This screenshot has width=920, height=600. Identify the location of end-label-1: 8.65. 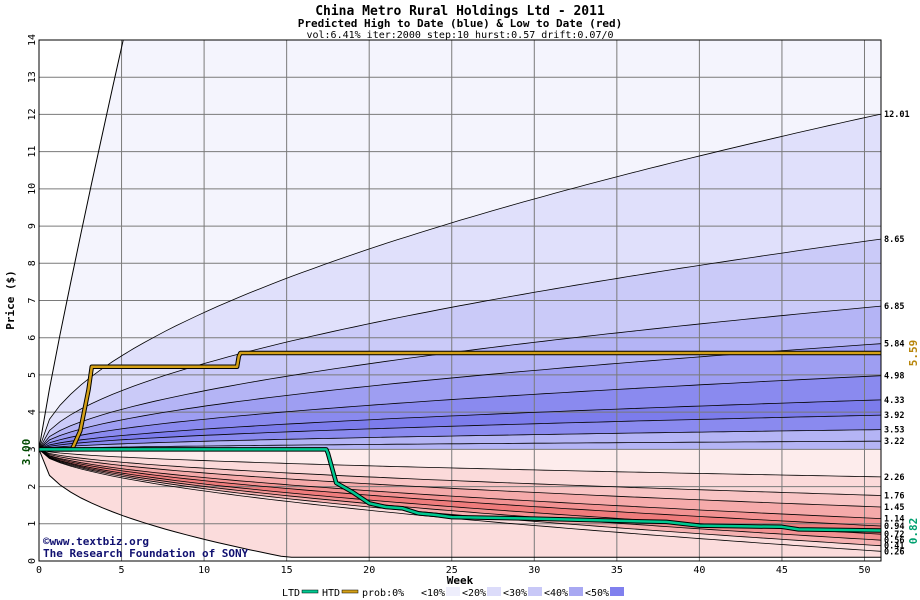
(894, 240).